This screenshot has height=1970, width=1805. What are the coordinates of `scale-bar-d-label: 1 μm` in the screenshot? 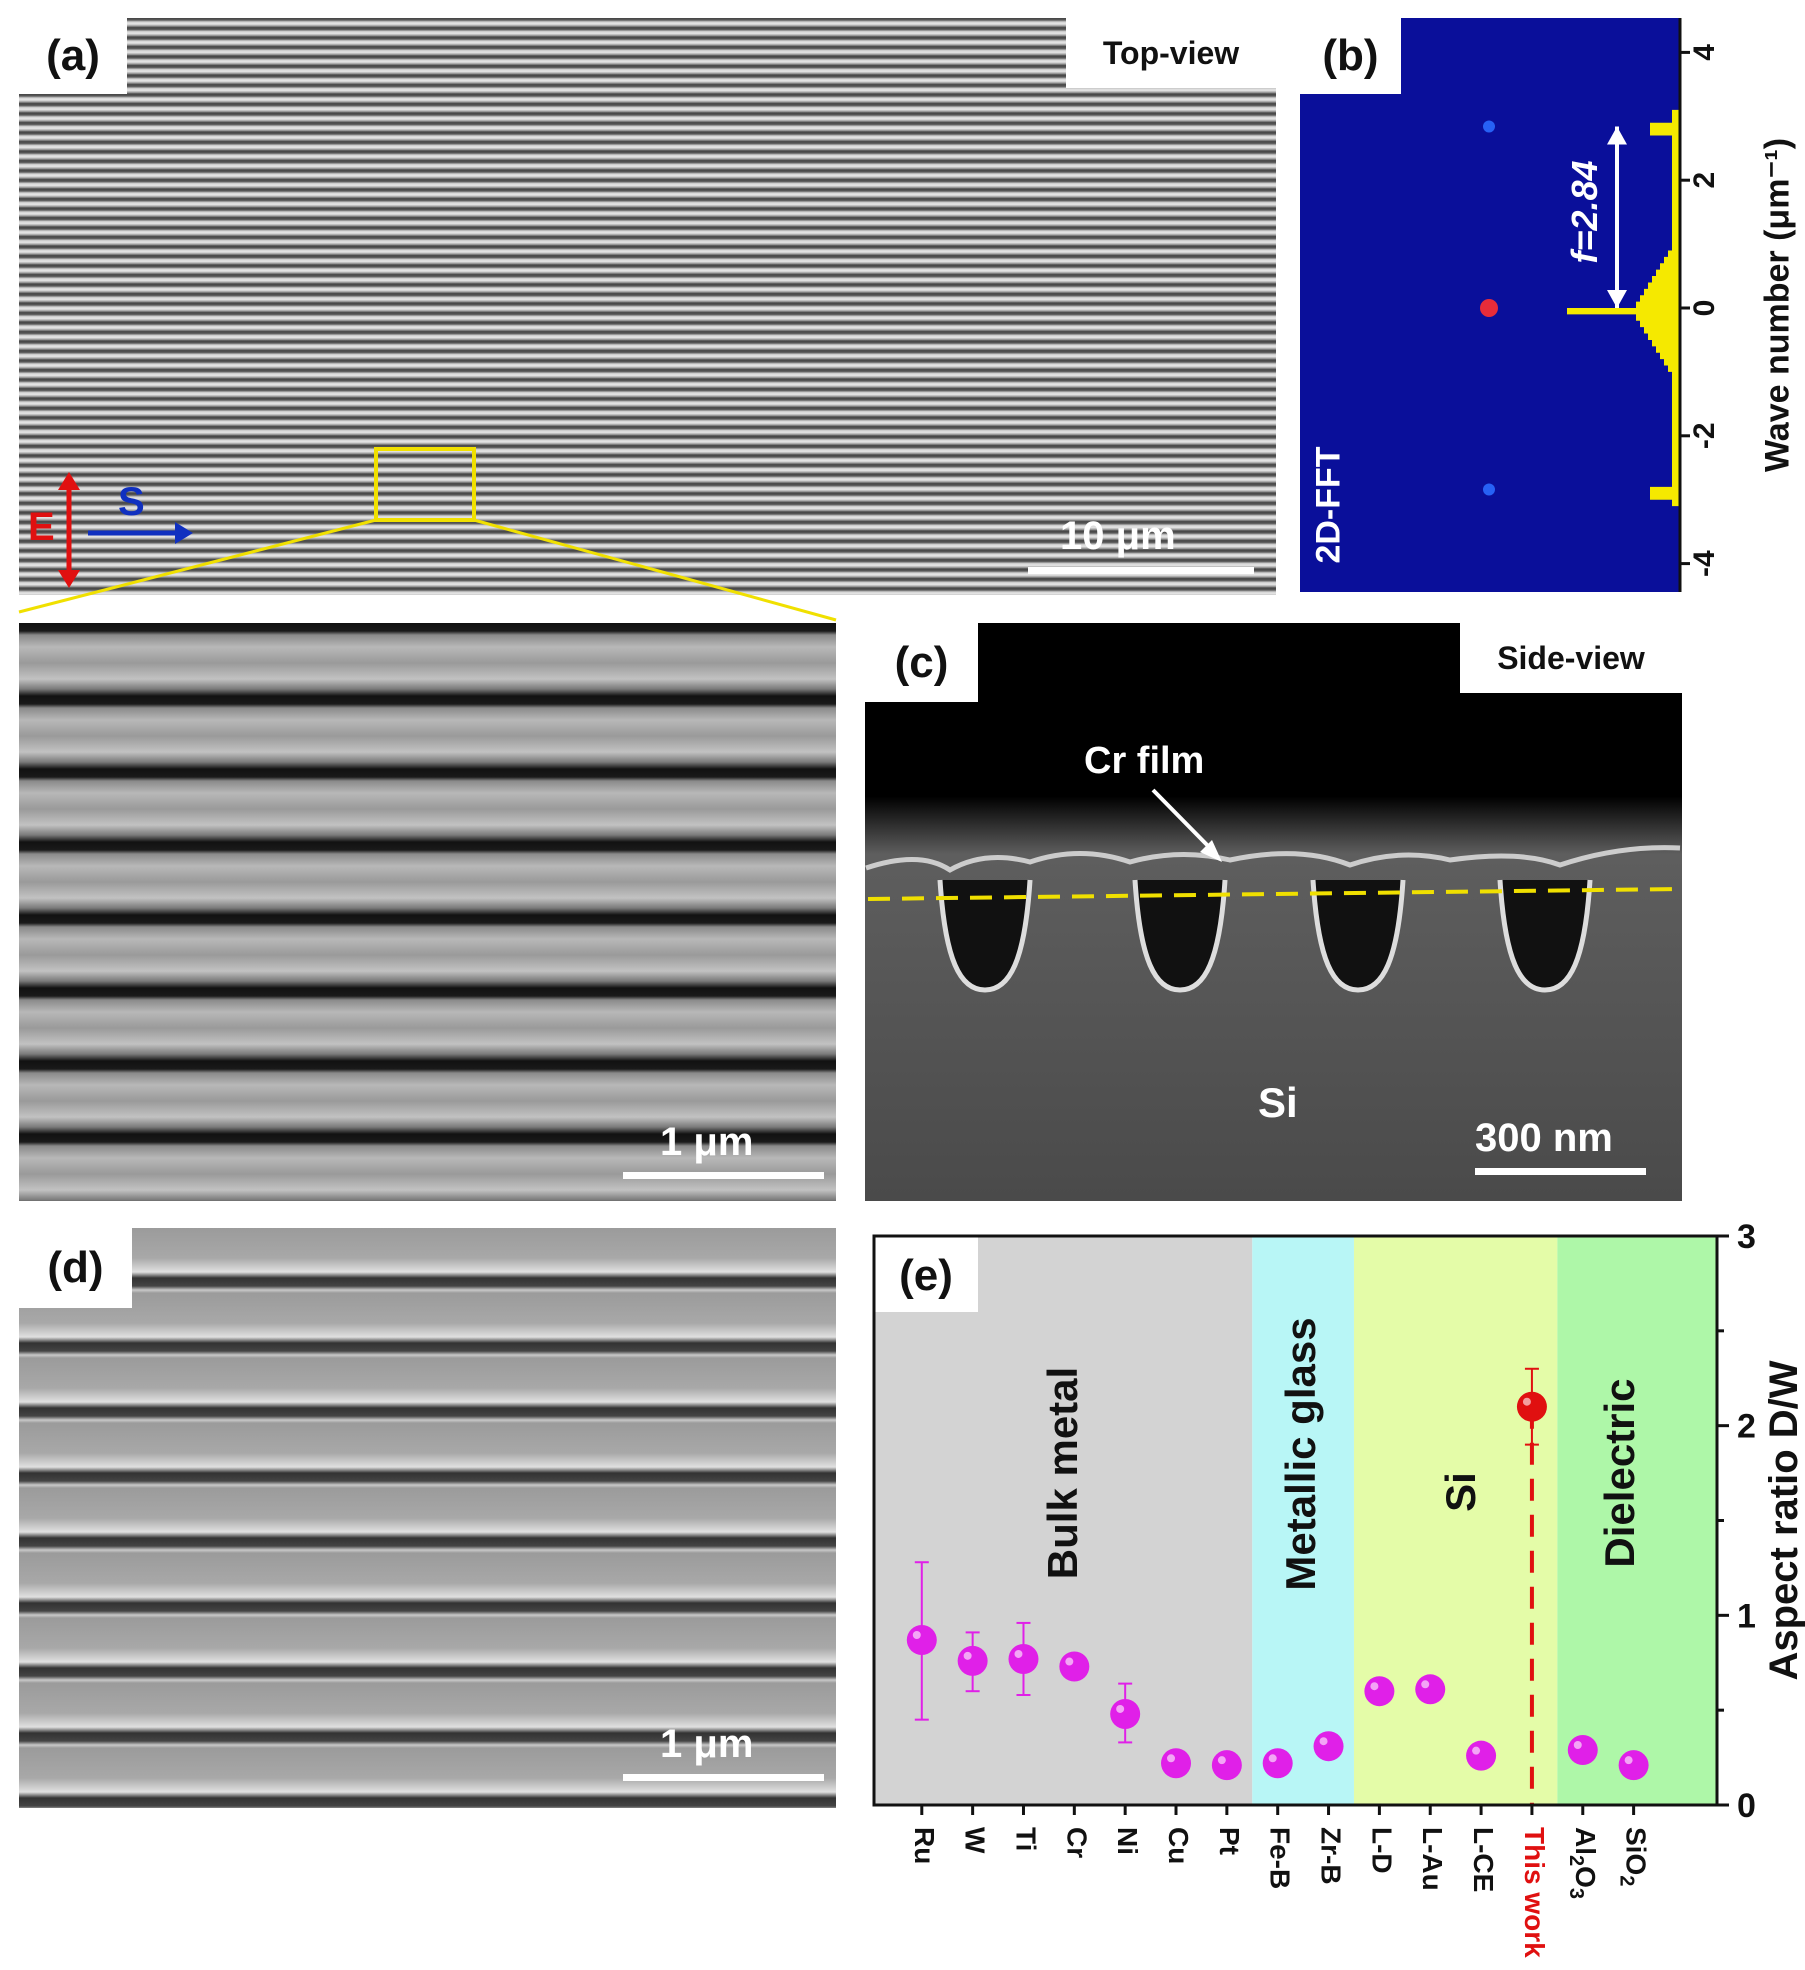 It's located at (707, 1744).